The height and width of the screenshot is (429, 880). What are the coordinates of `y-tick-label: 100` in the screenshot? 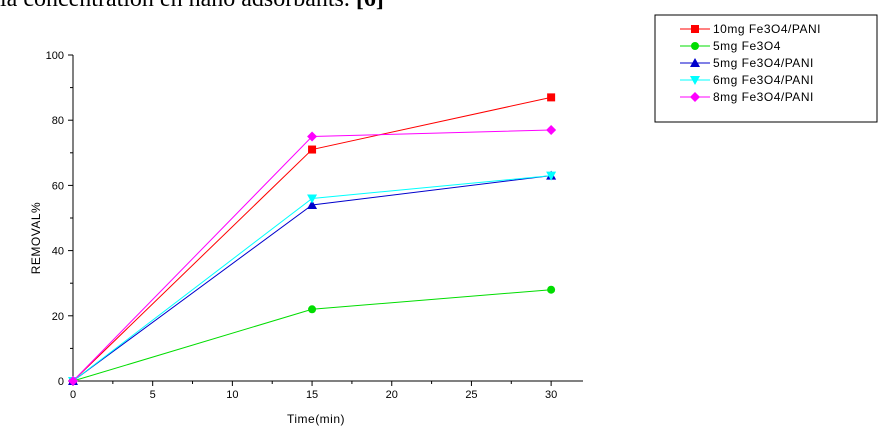 It's located at (55, 56).